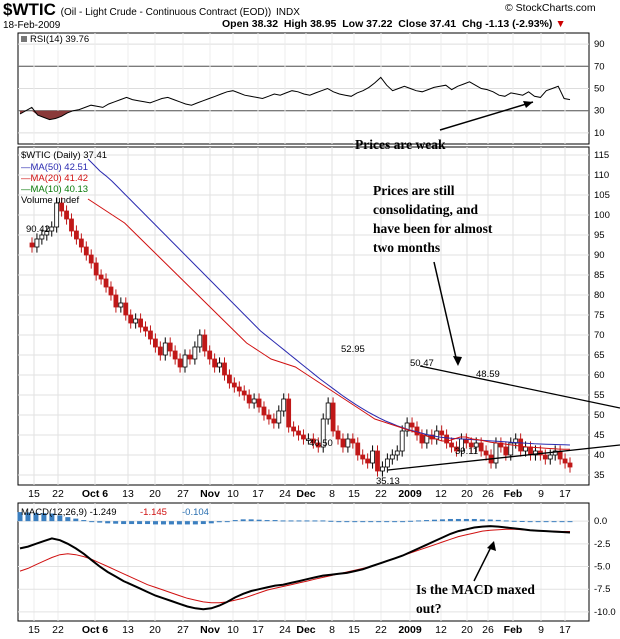 The image size is (620, 639). Describe the element at coordinates (233, 630) in the screenshot. I see `x-tick-label: 10` at that location.